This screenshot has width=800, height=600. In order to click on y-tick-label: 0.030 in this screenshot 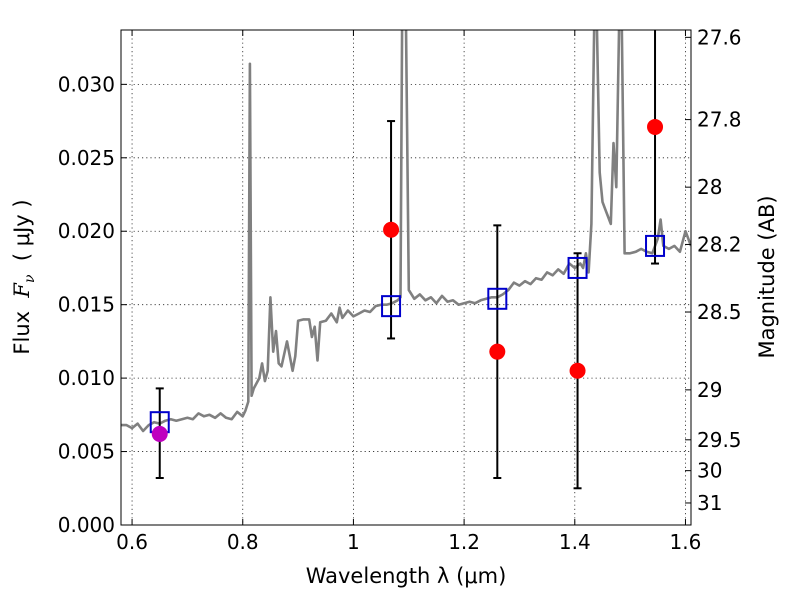, I will do `click(86, 84)`.